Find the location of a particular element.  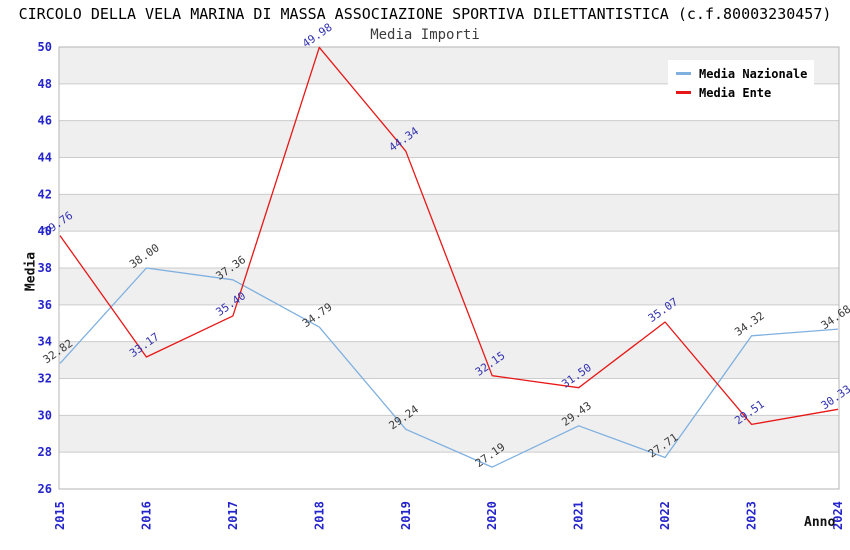

legend-item-media-ente: Media Ente is located at coordinates (745, 92).